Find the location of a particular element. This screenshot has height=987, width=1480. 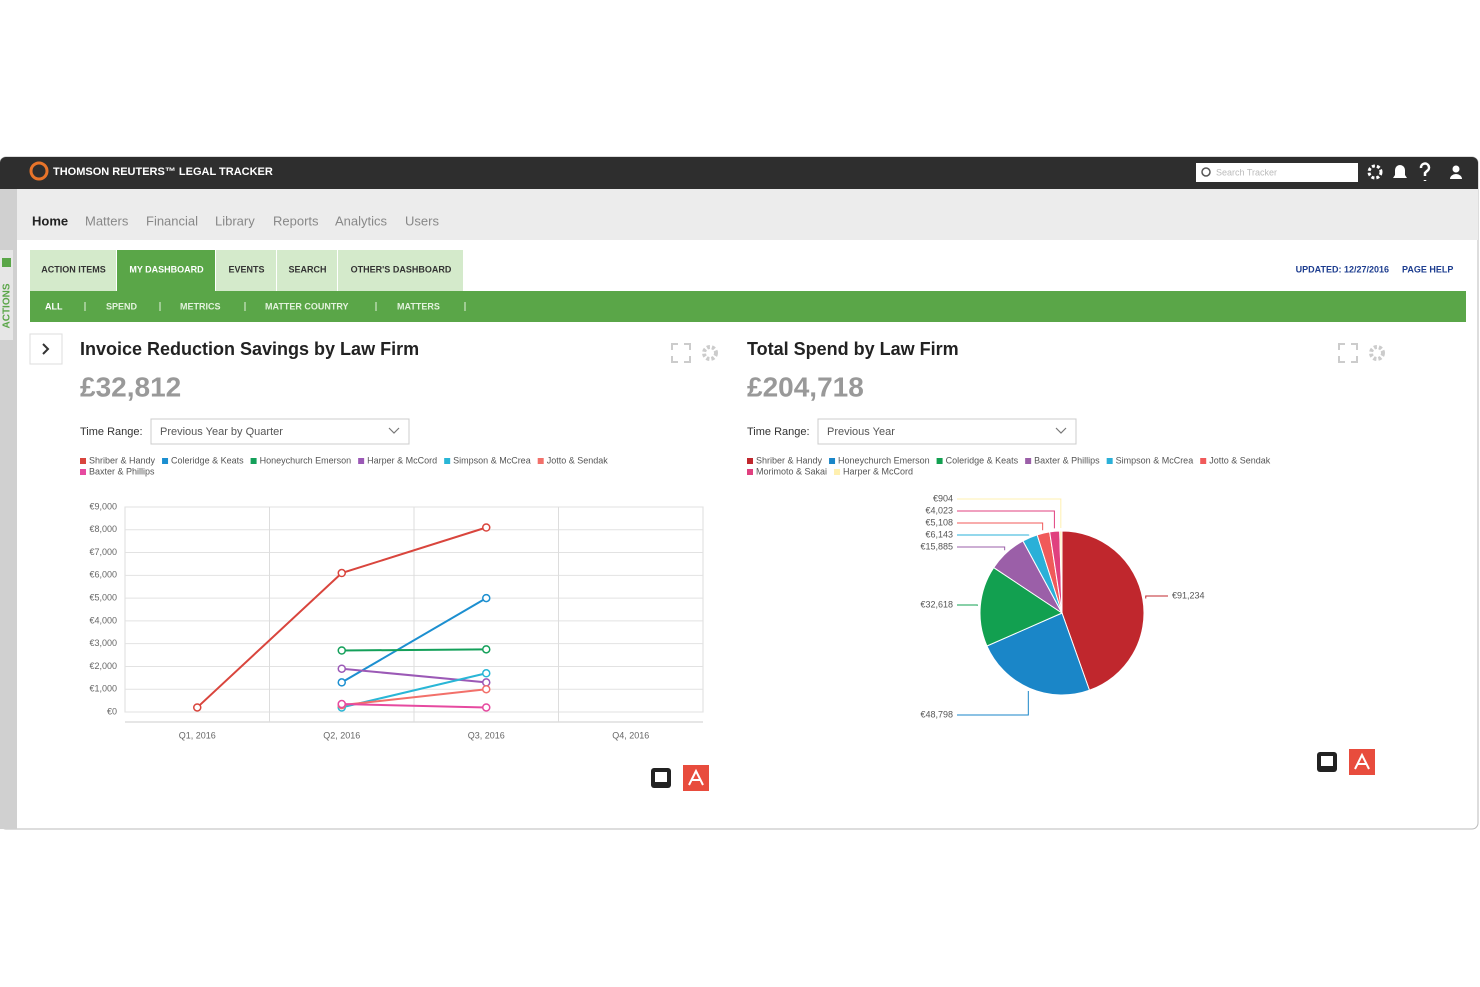

help-icon is located at coordinates (1425, 171).